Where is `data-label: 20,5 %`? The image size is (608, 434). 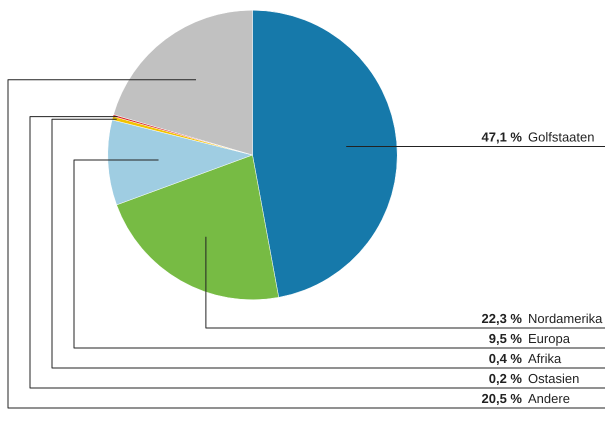
data-label: 20,5 % is located at coordinates (502, 398).